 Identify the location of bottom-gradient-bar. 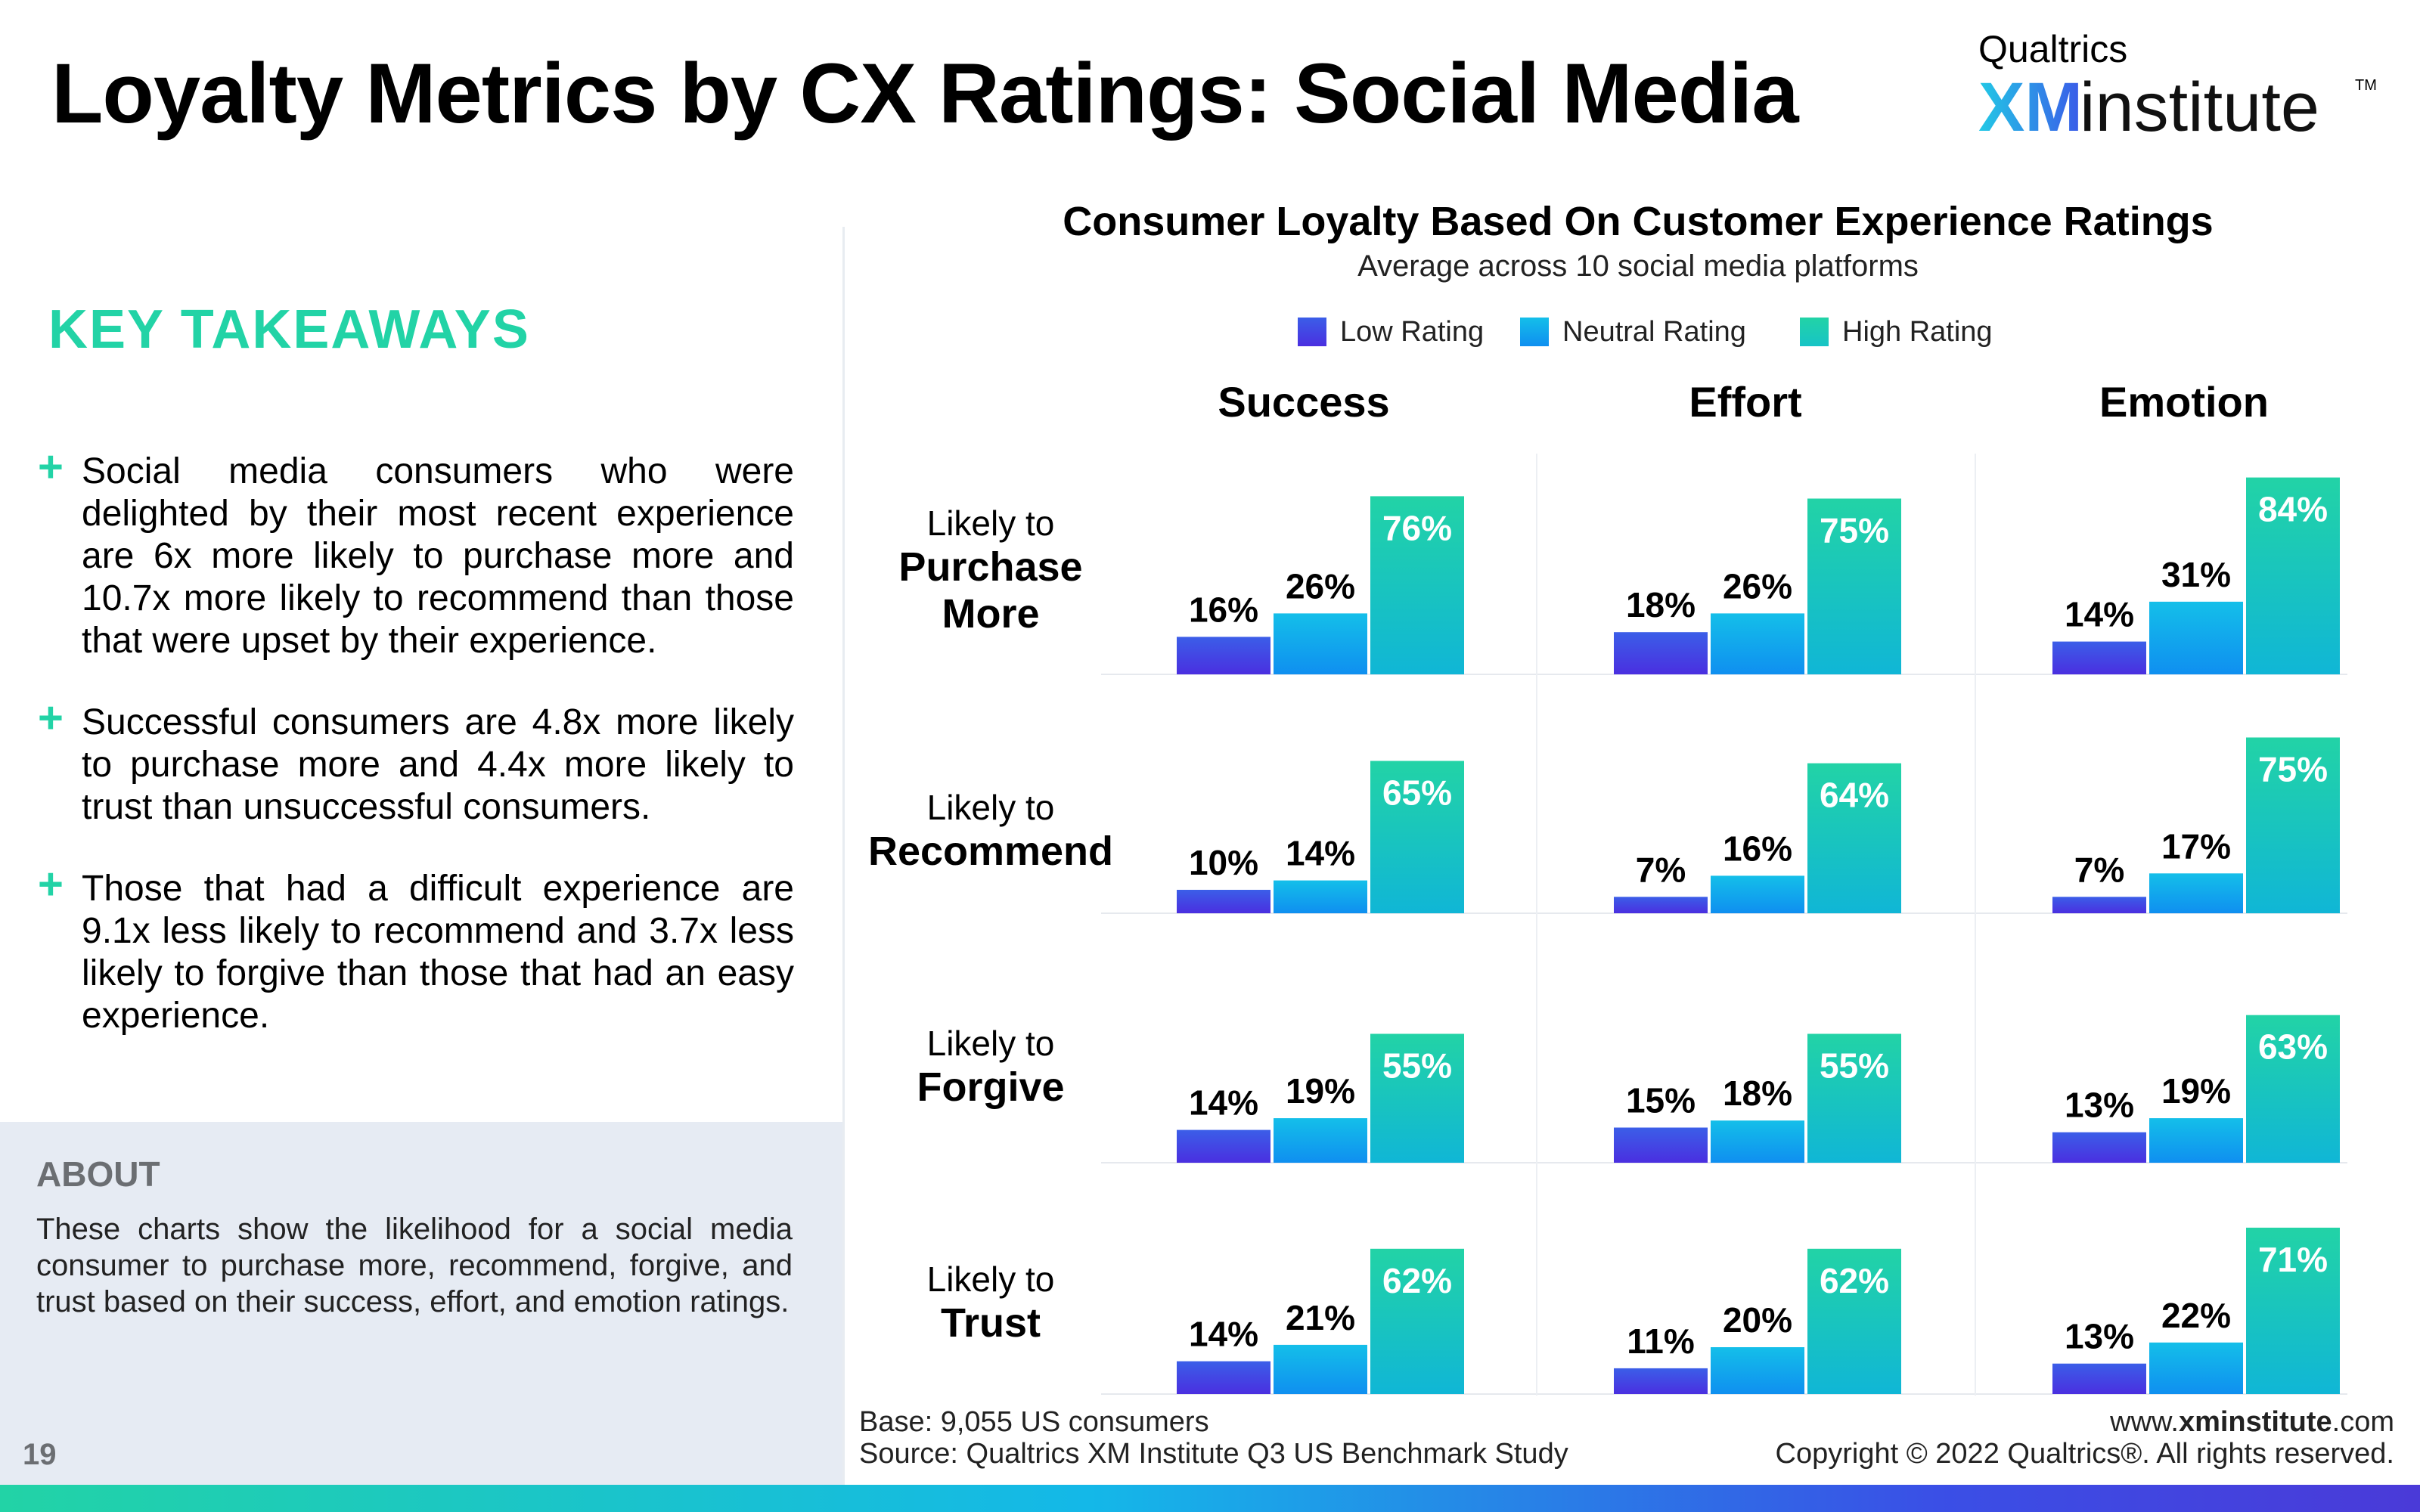
(1210, 1498).